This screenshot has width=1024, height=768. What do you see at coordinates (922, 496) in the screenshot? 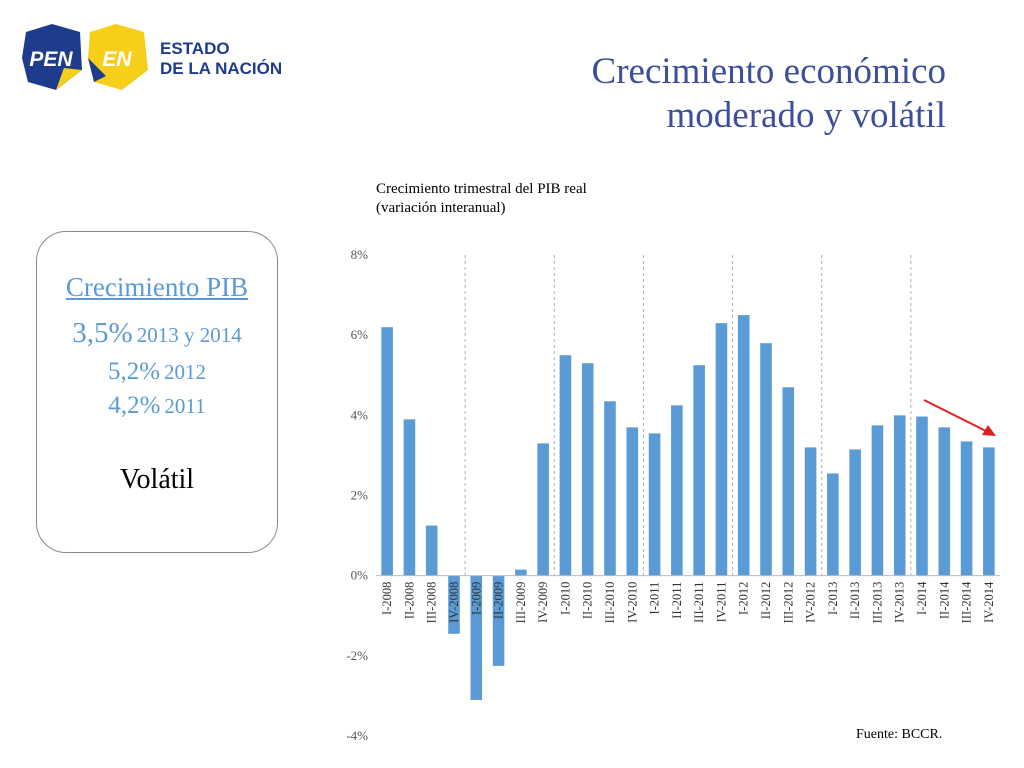
I see `bar-I-2014` at bounding box center [922, 496].